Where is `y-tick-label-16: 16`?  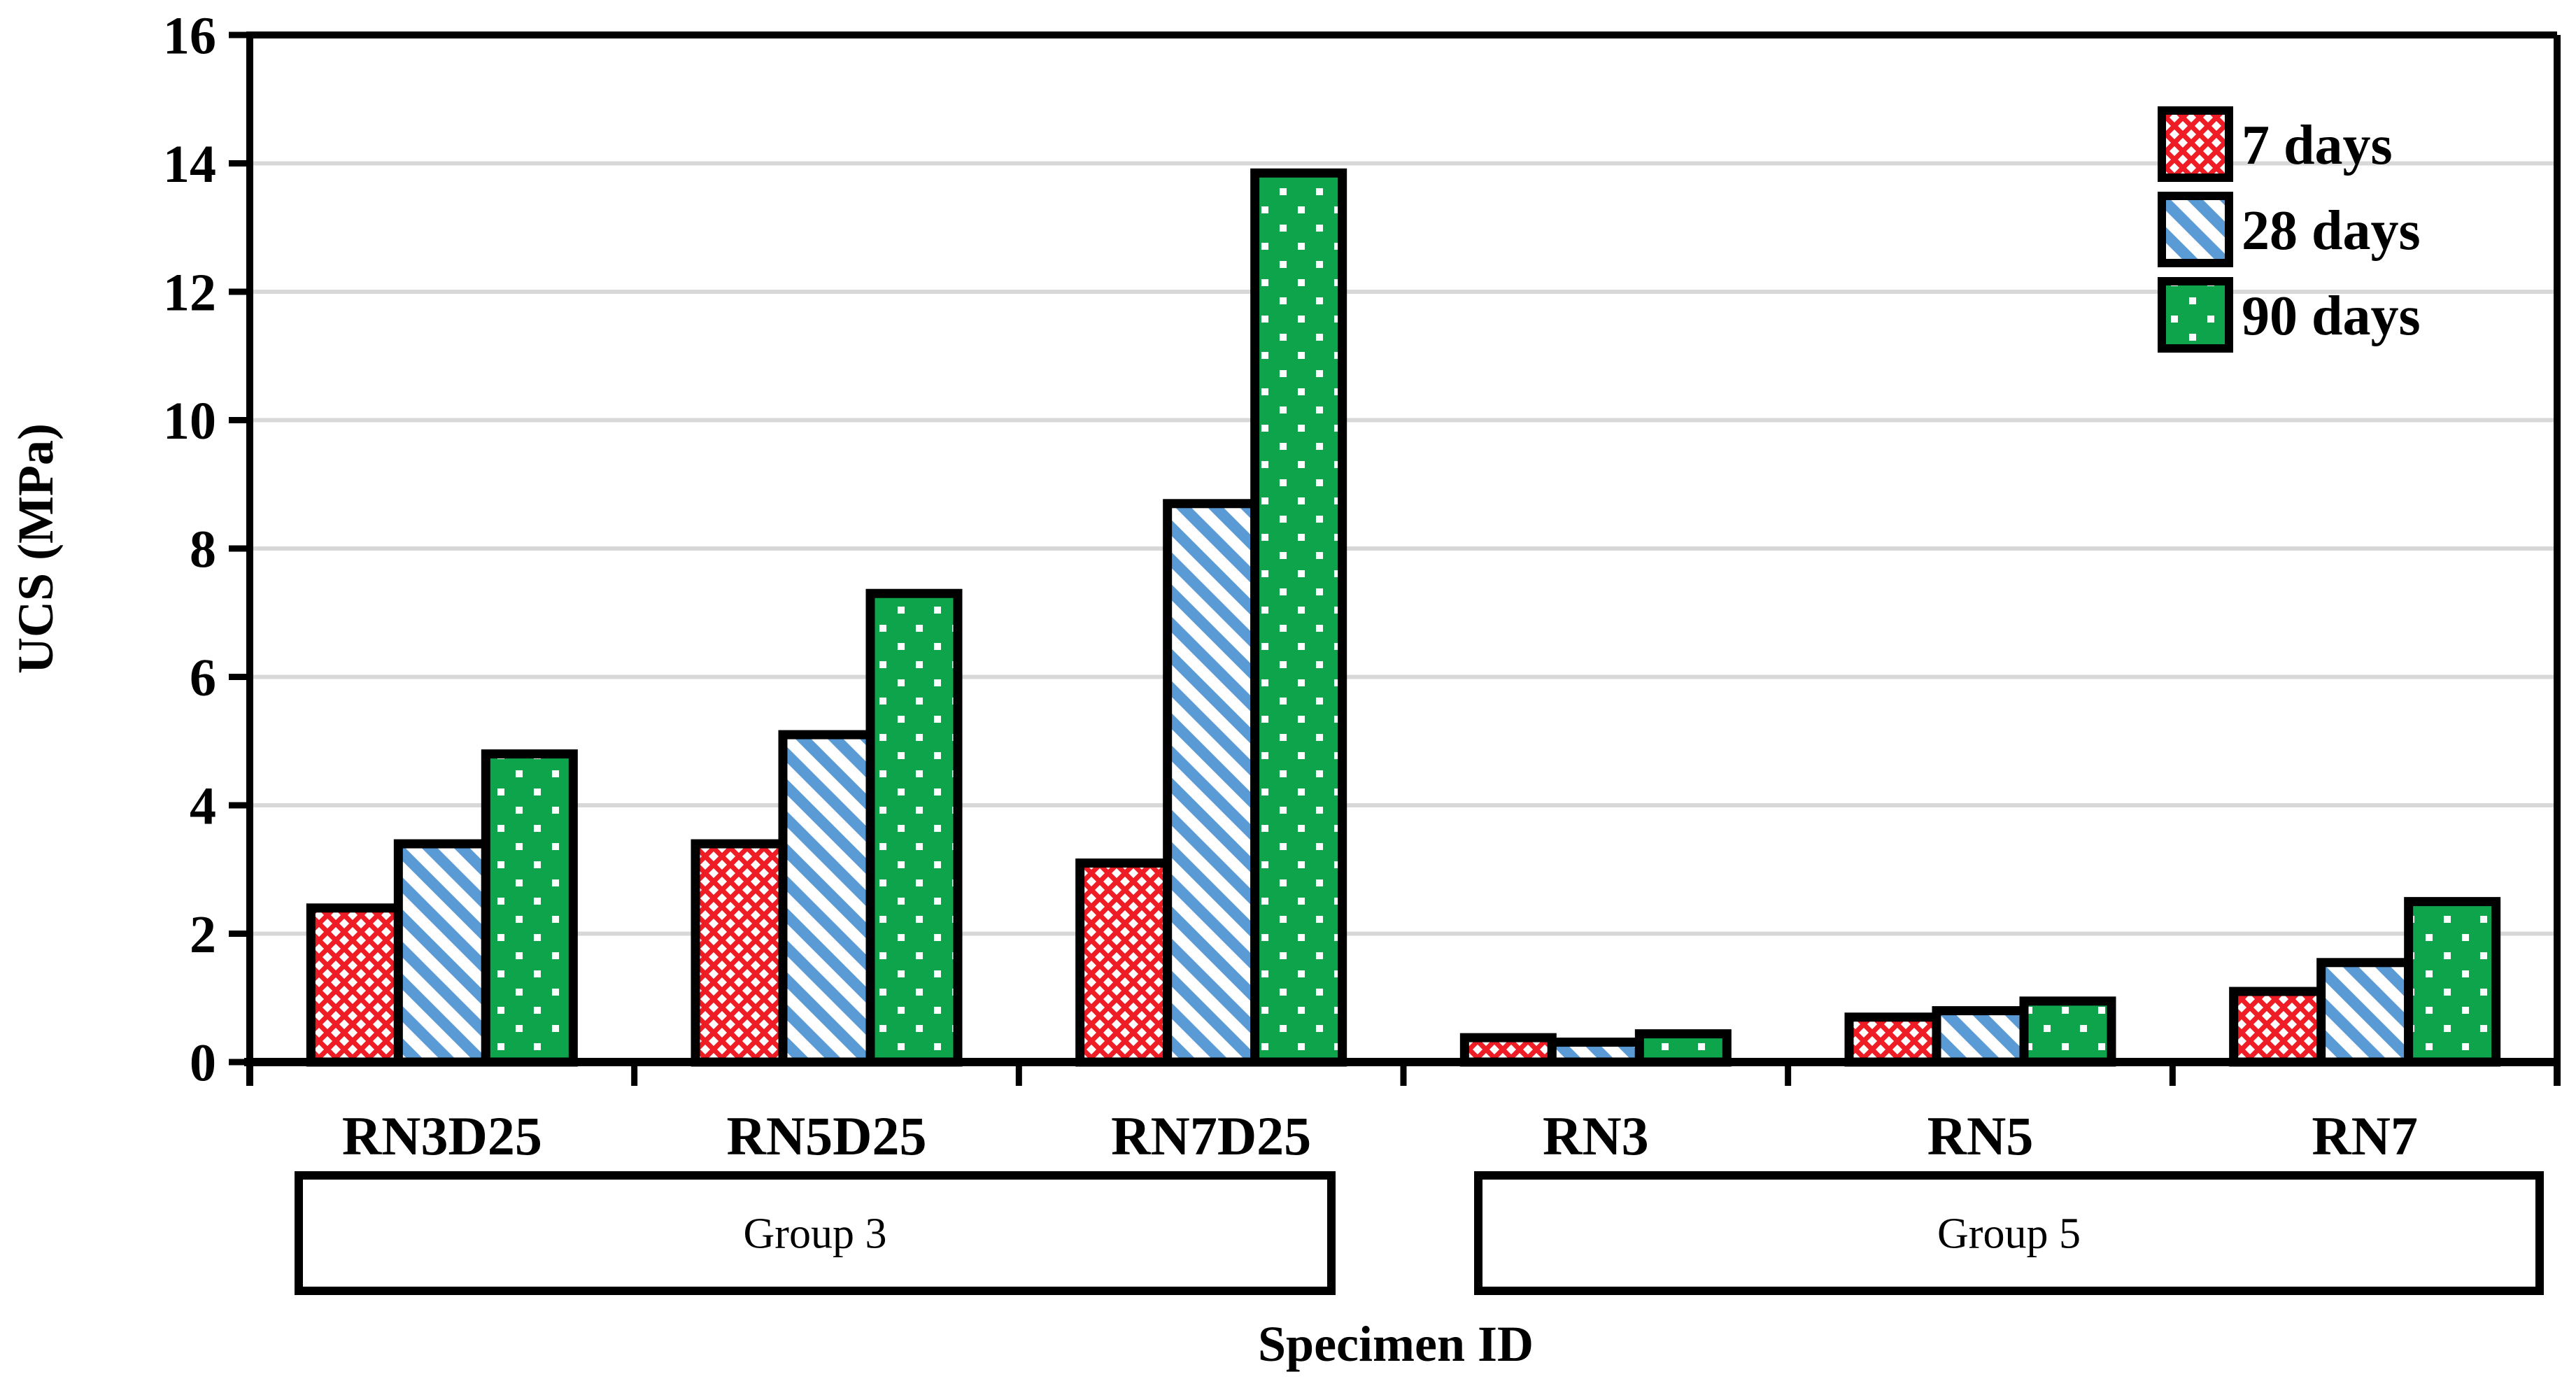
y-tick-label-16: 16 is located at coordinates (189, 36).